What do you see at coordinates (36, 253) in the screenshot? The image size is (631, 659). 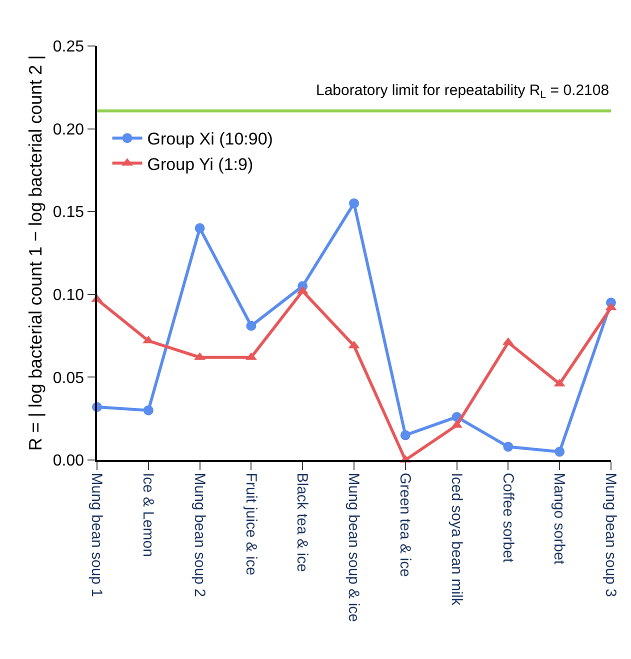 I see `y-axis-title: R = | log bacterial count 1 − log bacterial count 2 |` at bounding box center [36, 253].